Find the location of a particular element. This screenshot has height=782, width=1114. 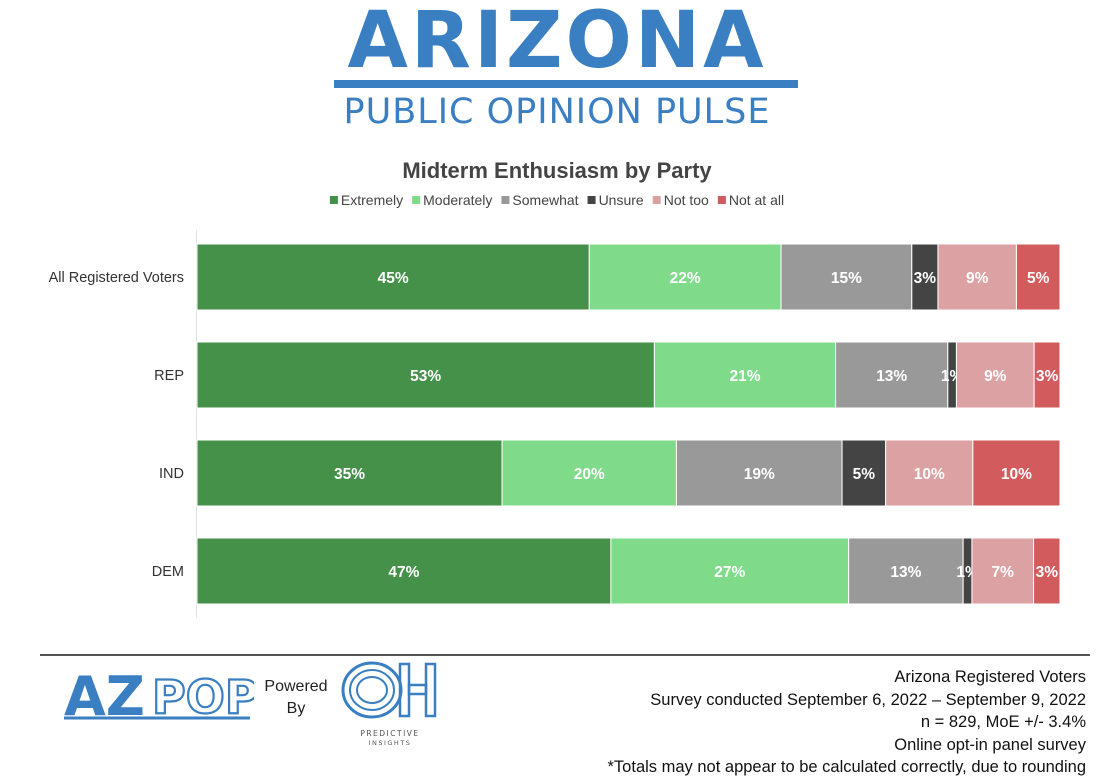

data-label: 21% is located at coordinates (744, 376).